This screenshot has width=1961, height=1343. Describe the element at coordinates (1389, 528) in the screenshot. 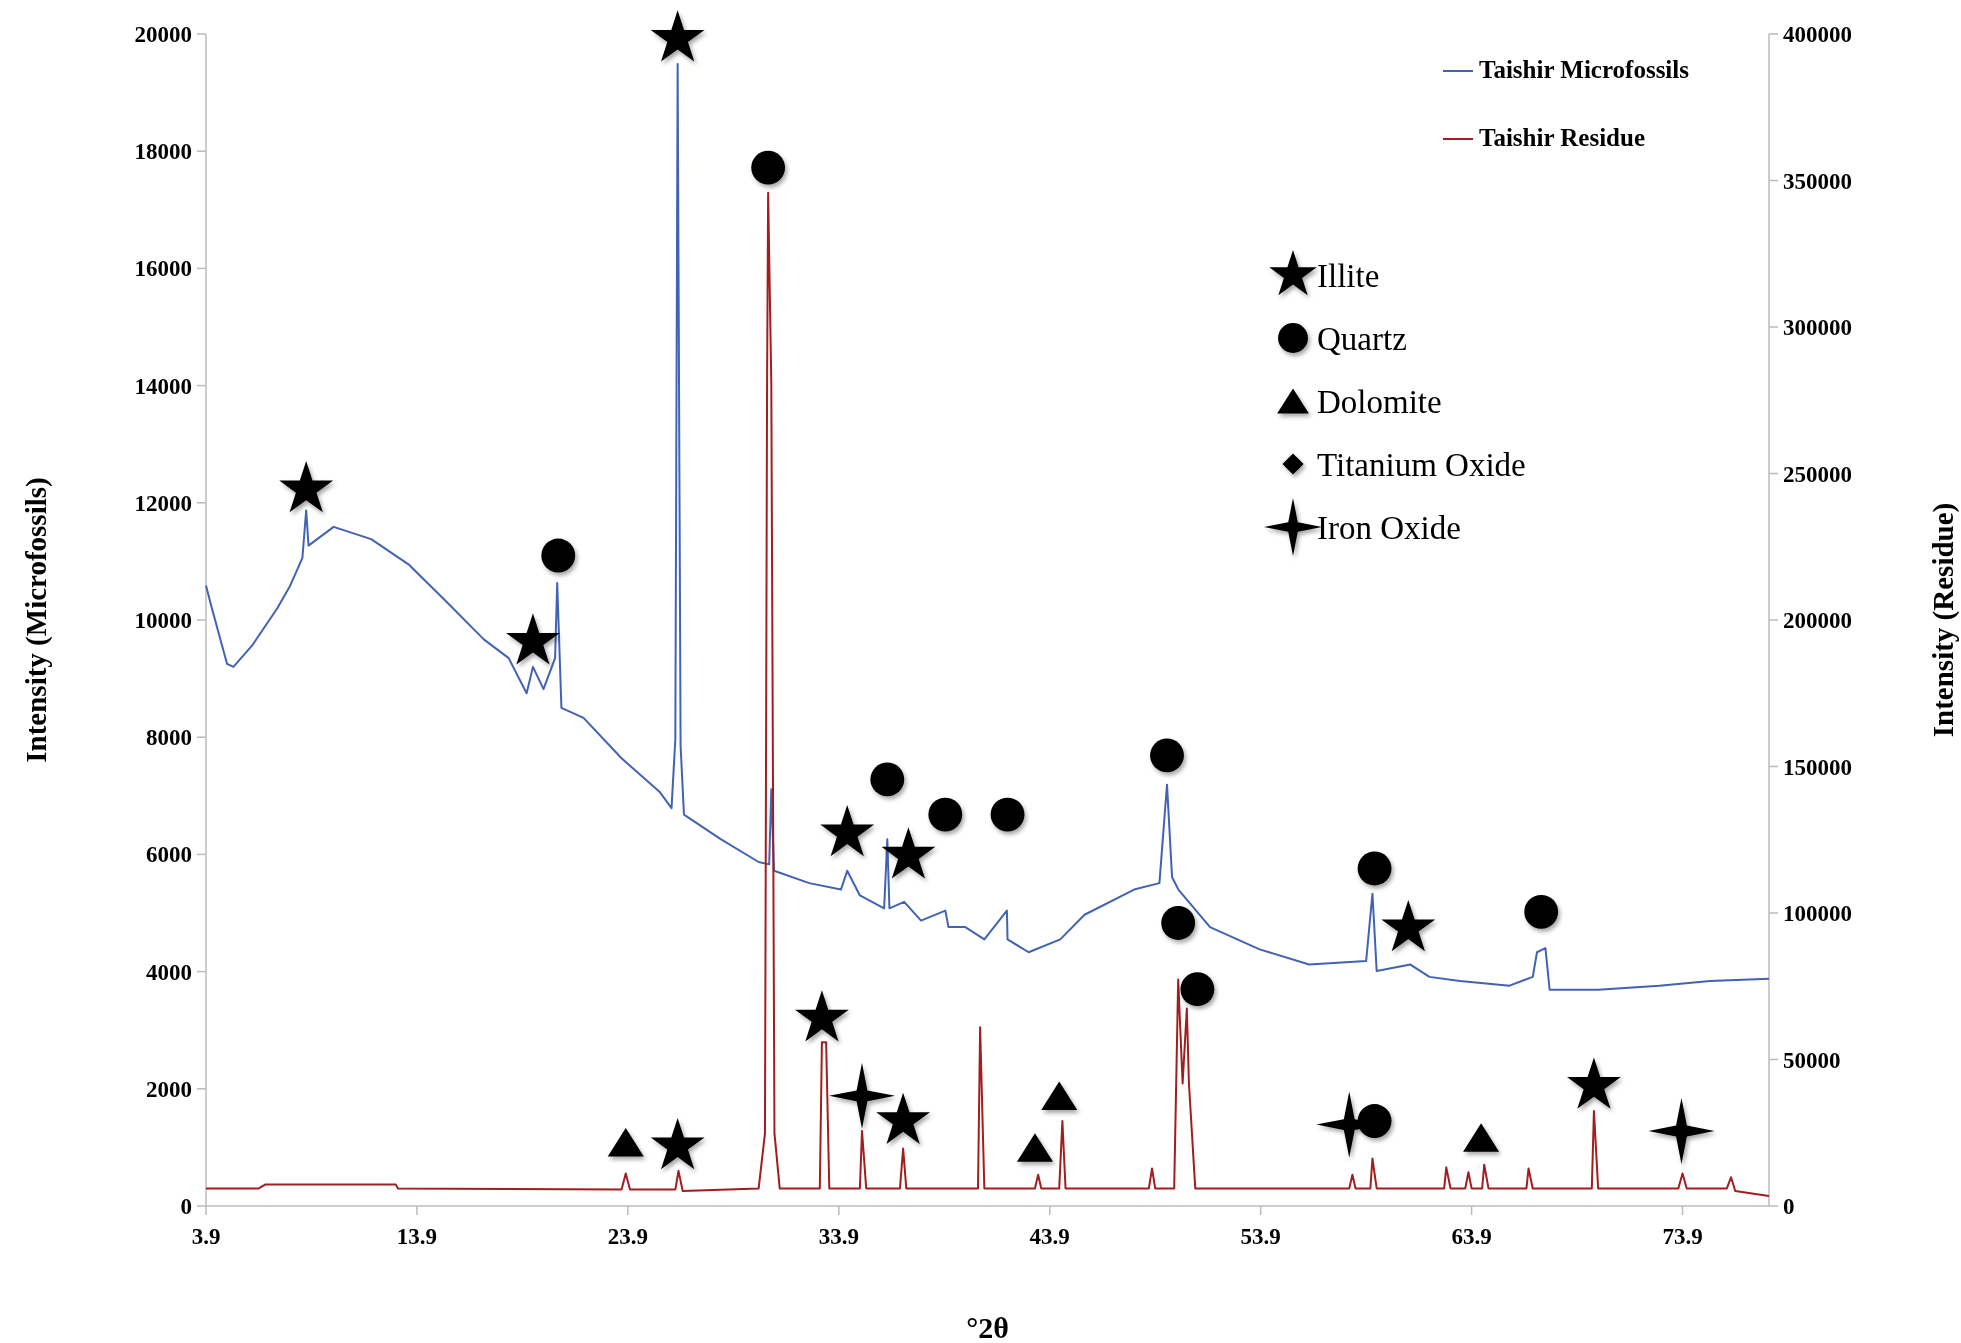

I see `legend-label: Iron Oxide` at that location.